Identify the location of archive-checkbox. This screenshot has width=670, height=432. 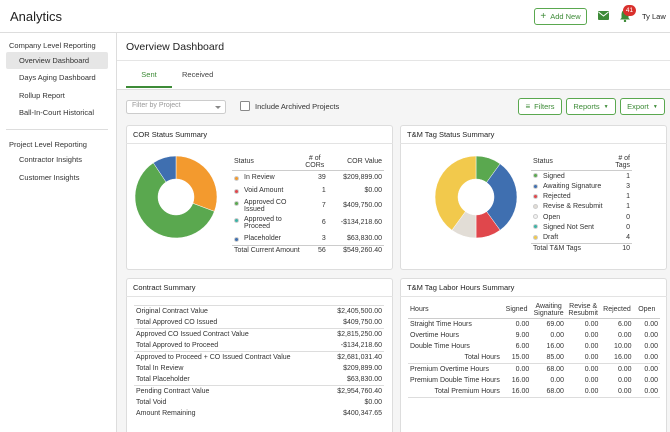
(245, 106).